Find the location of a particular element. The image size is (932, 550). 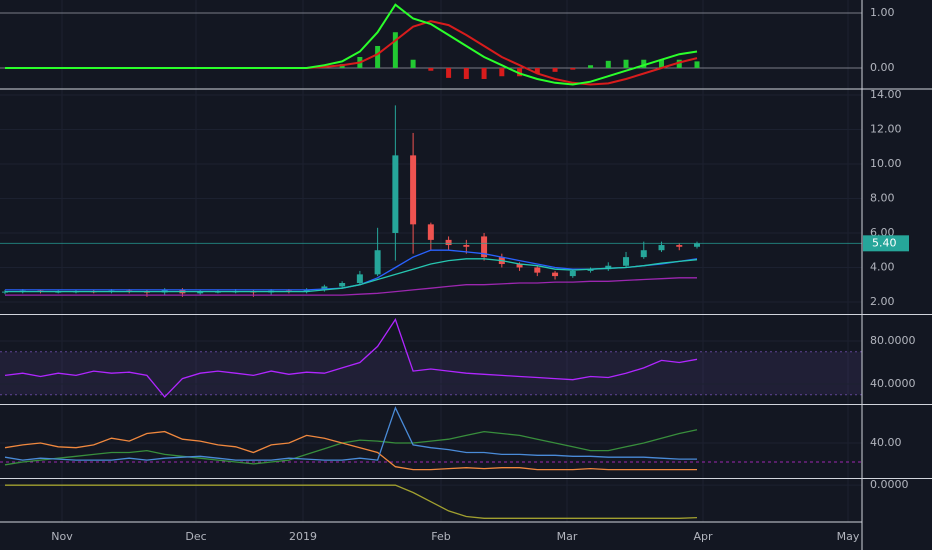

last-price-badge is located at coordinates (886, 243).